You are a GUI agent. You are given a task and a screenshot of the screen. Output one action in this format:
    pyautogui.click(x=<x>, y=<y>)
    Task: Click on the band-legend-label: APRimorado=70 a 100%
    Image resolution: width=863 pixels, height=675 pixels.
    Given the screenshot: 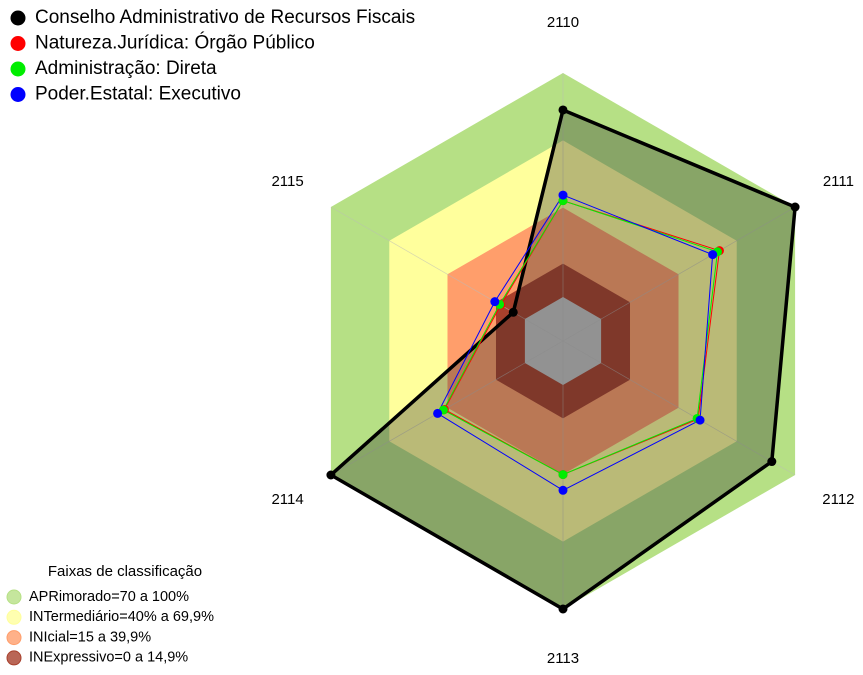 What is the action you would take?
    pyautogui.click(x=109, y=597)
    